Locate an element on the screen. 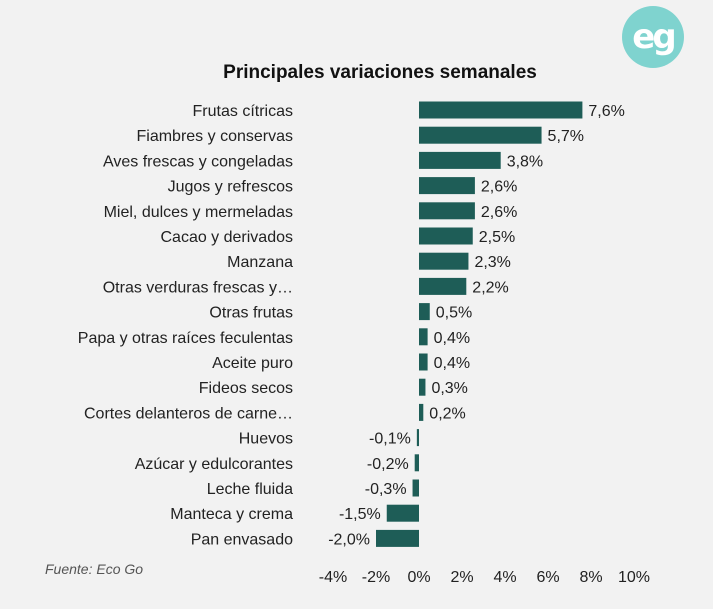  value-label: -0,2% is located at coordinates (388, 464).